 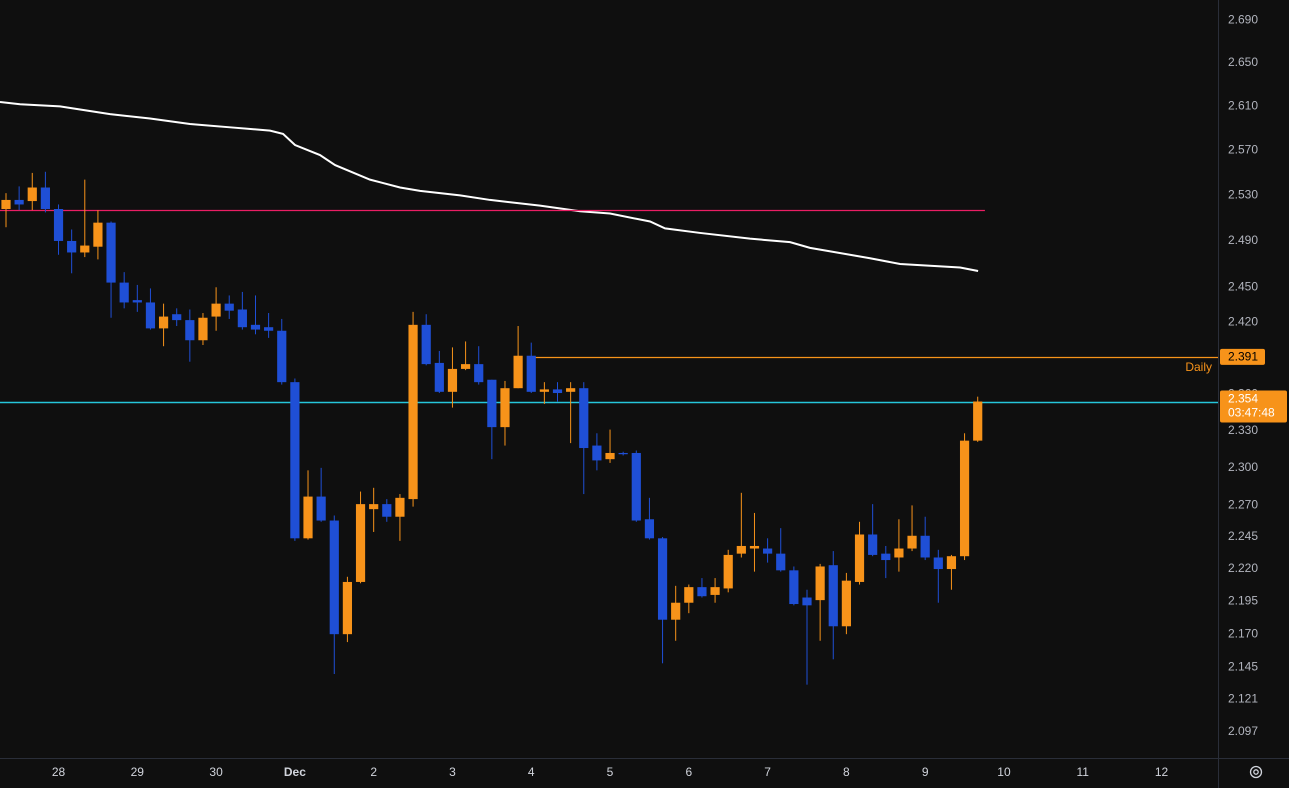 What do you see at coordinates (688, 772) in the screenshot?
I see `x-tick-label: 6` at bounding box center [688, 772].